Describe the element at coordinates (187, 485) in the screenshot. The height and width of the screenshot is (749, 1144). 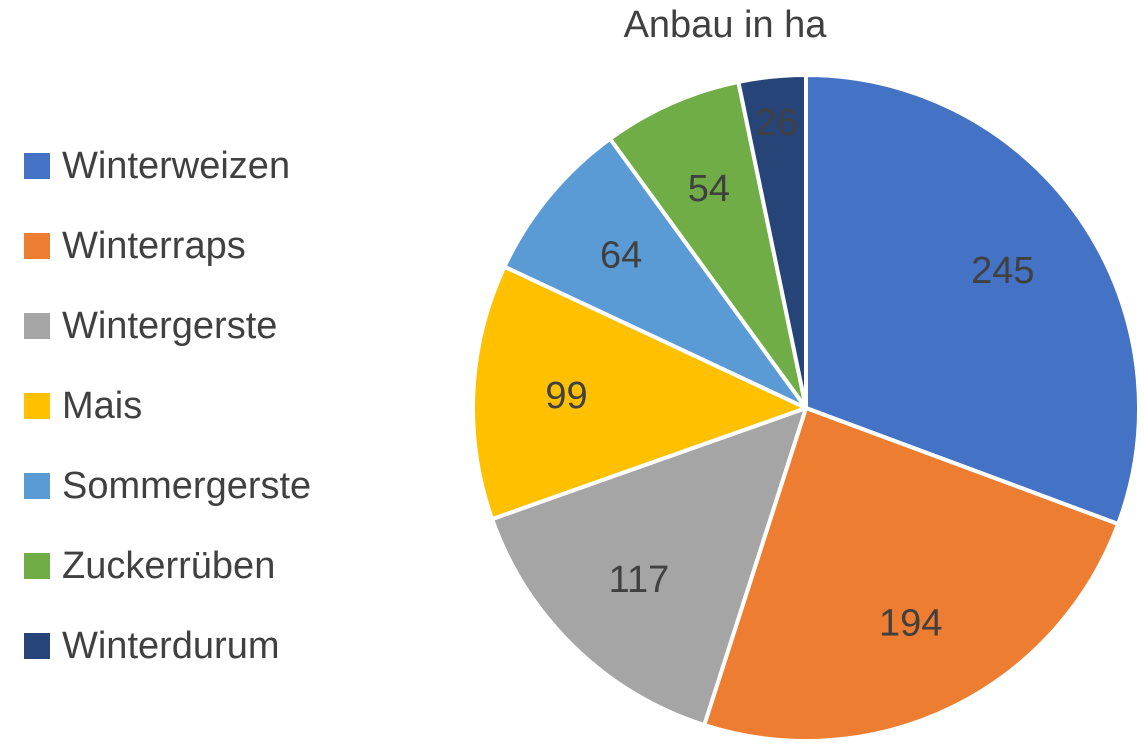
I see `legend-label-sommergerste: Sommergerste` at that location.